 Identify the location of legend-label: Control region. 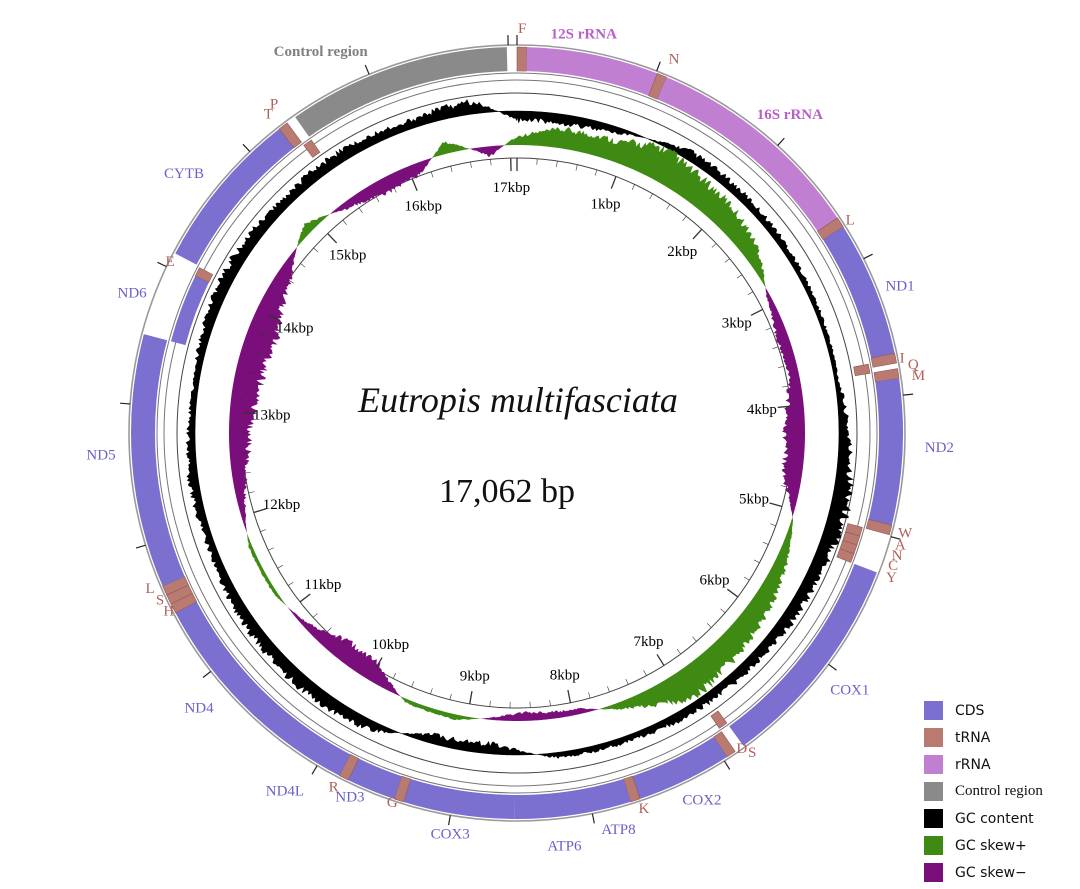
(999, 791).